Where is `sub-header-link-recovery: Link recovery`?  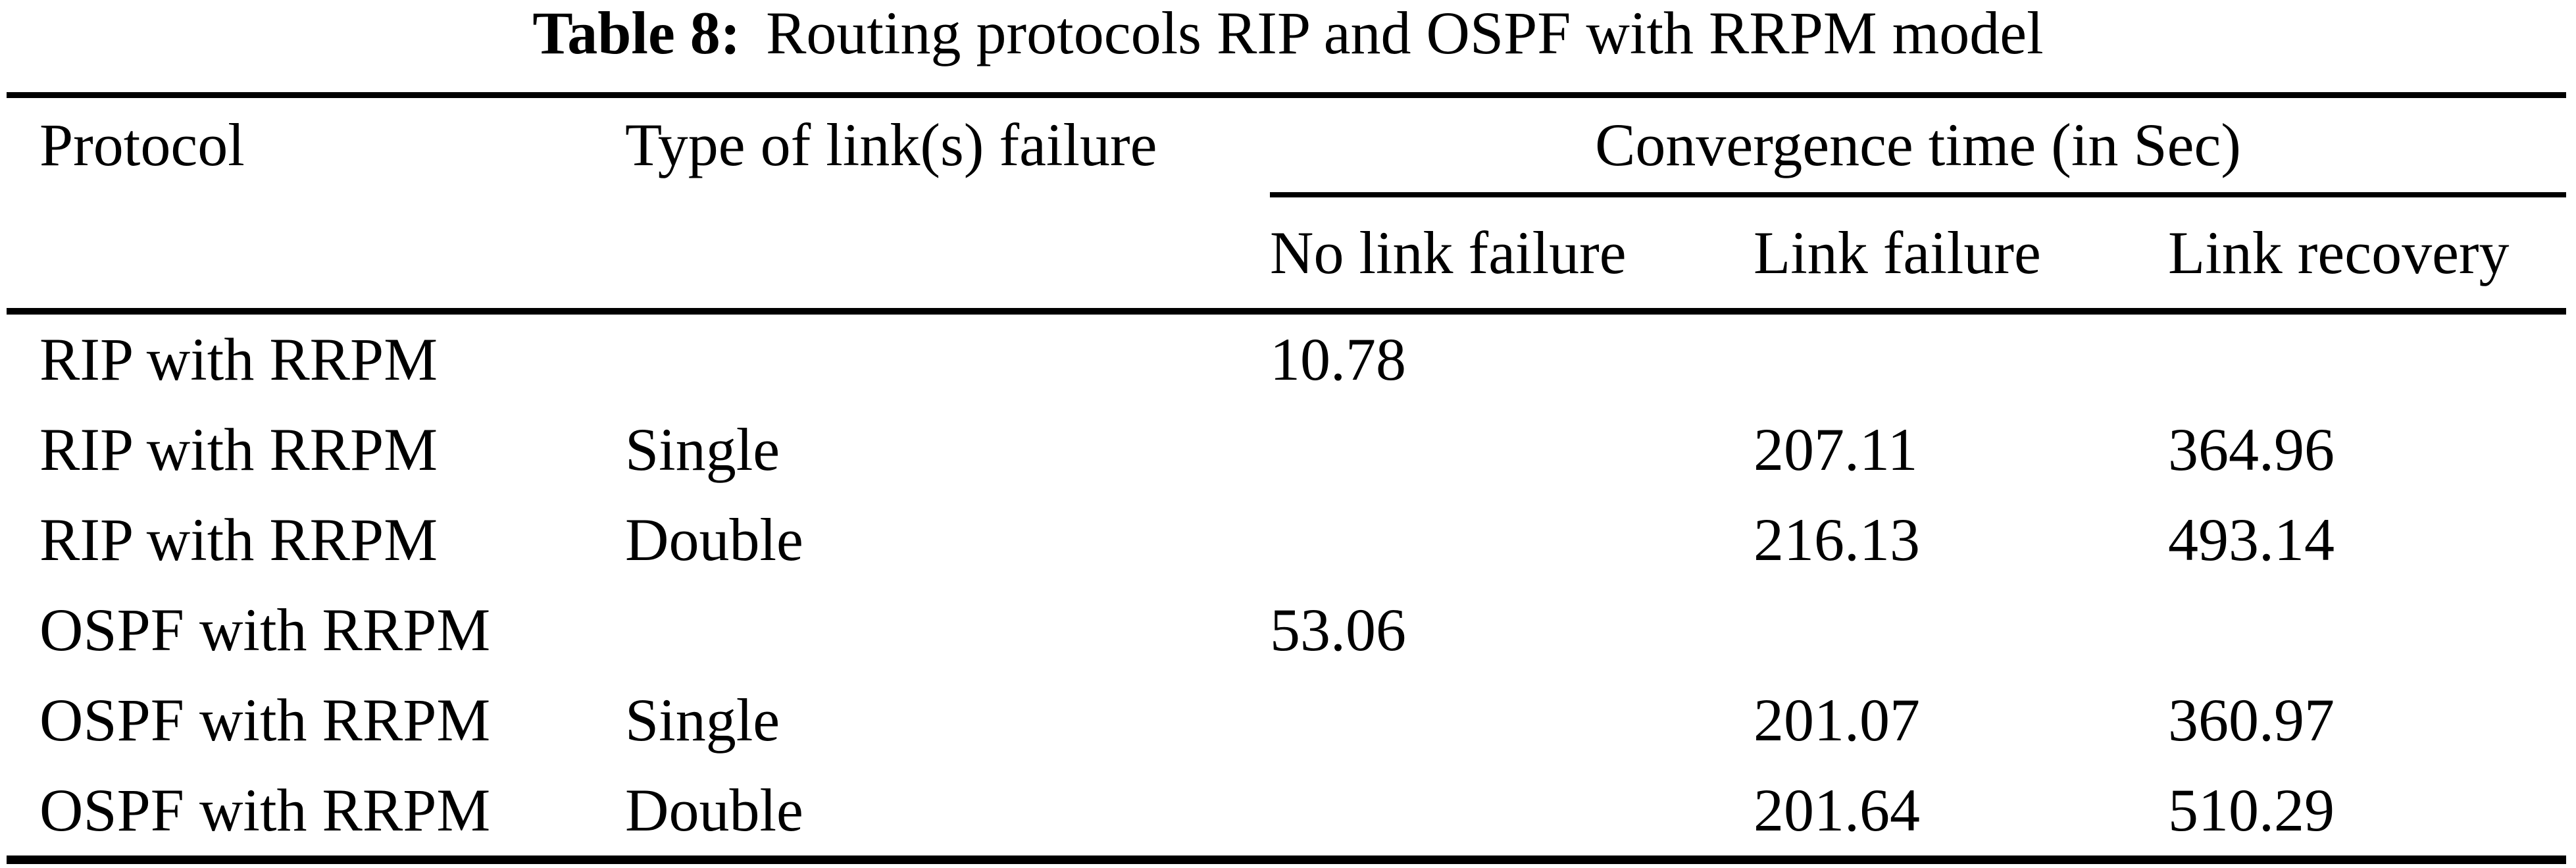 sub-header-link-recovery: Link recovery is located at coordinates (2339, 252).